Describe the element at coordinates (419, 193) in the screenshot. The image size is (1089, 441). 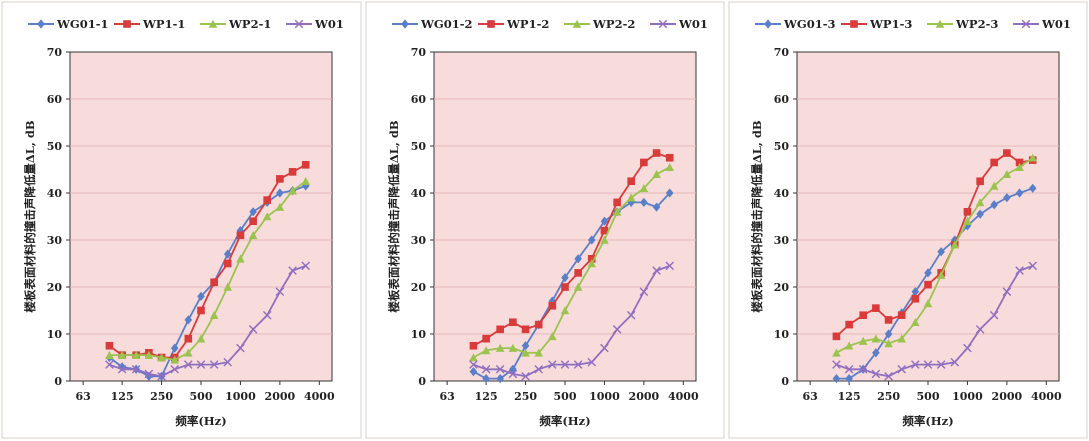
I see `y-tick-label: 40` at that location.